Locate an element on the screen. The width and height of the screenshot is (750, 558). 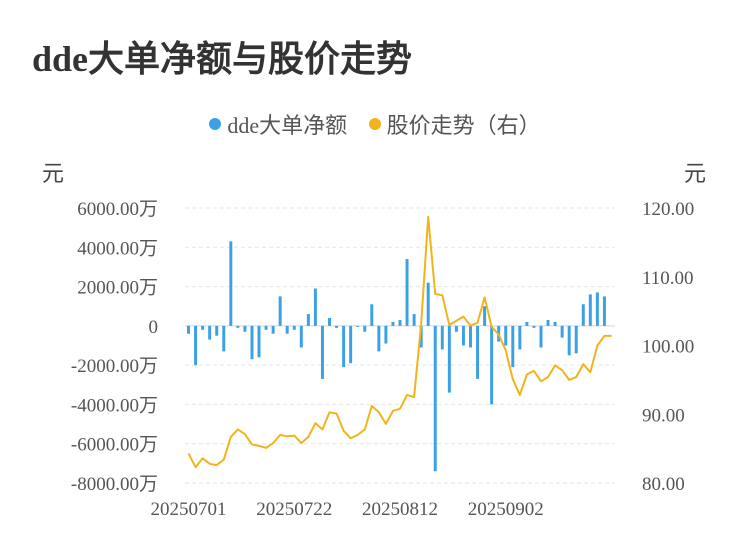
right-axis-tick-label: 90.00 is located at coordinates (663, 415).